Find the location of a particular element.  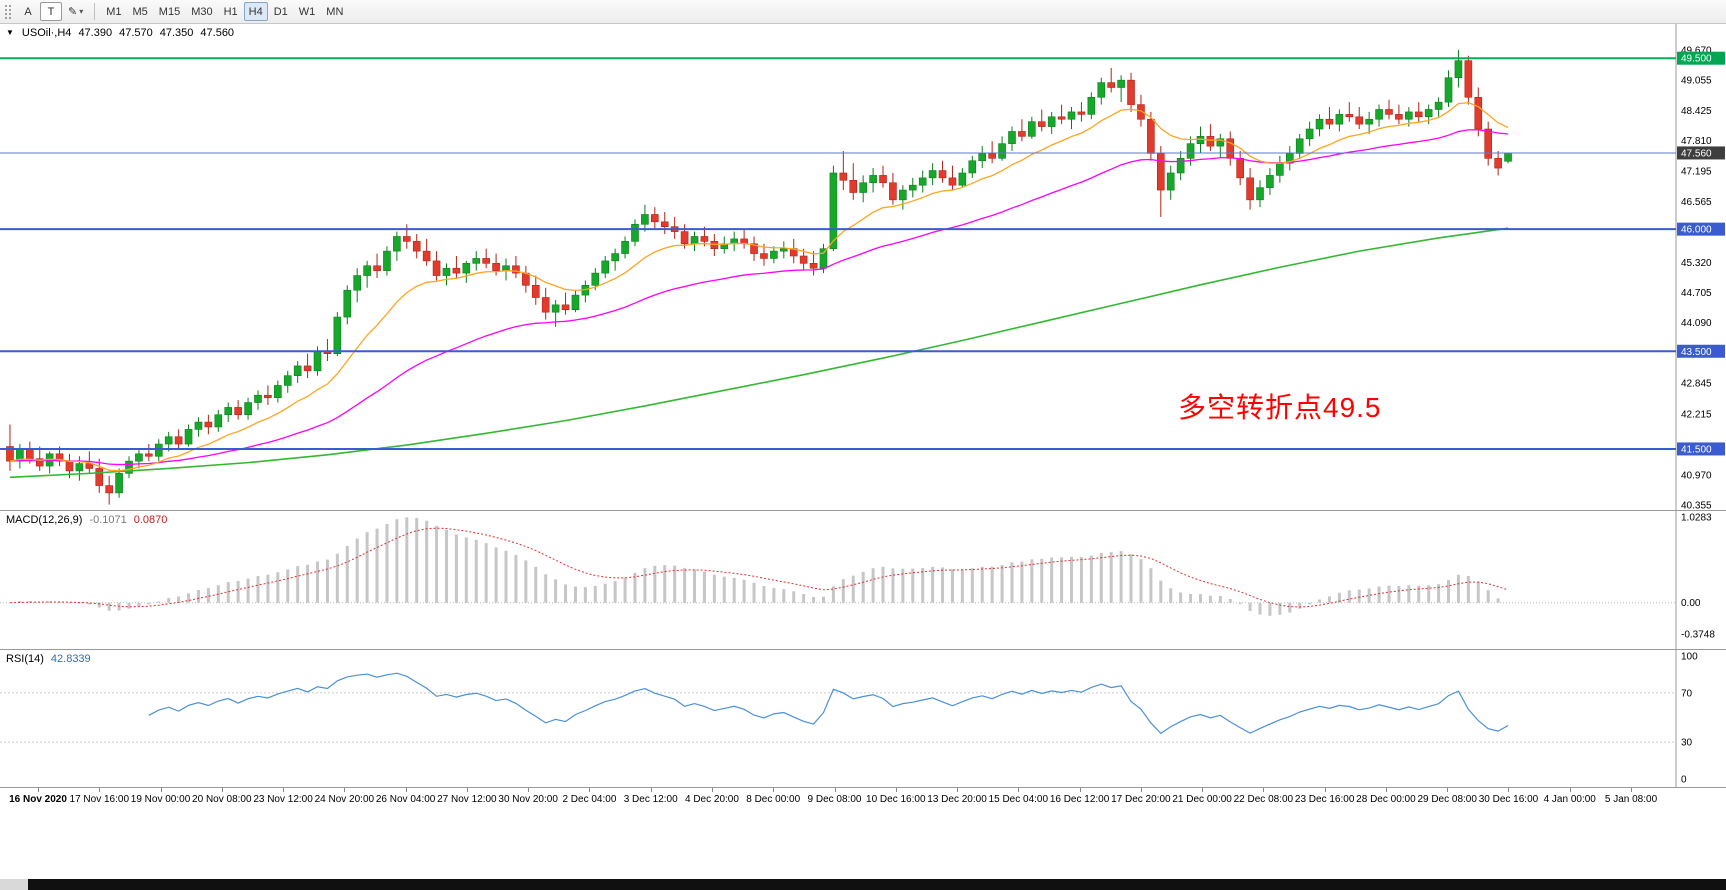

svg-text: 40.970 is located at coordinates (1696, 475).